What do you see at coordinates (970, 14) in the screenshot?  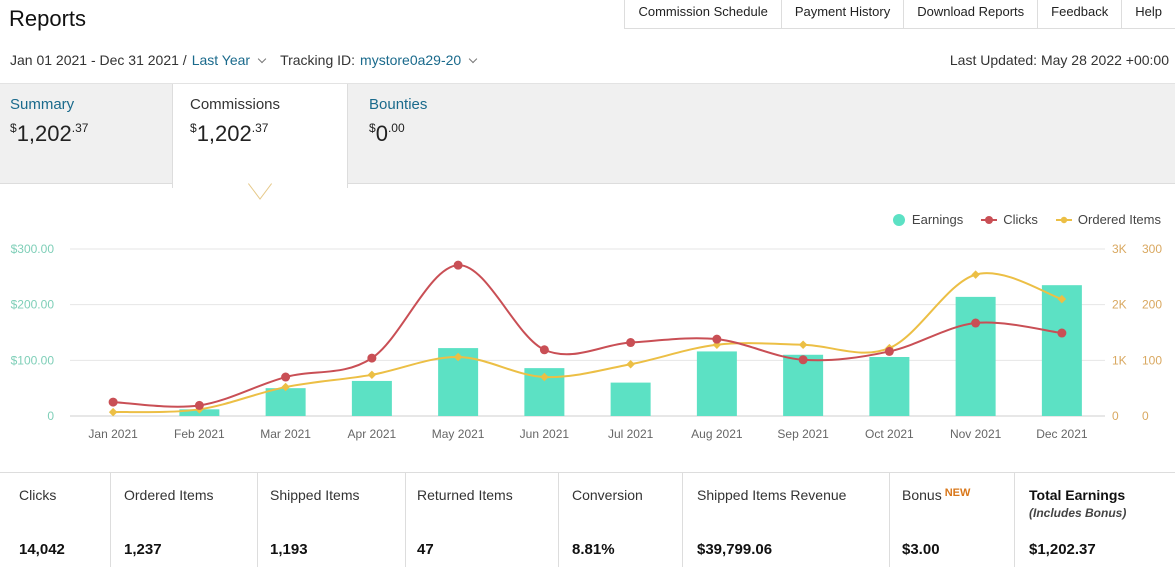 I see `download-reports-button: Download Reports` at bounding box center [970, 14].